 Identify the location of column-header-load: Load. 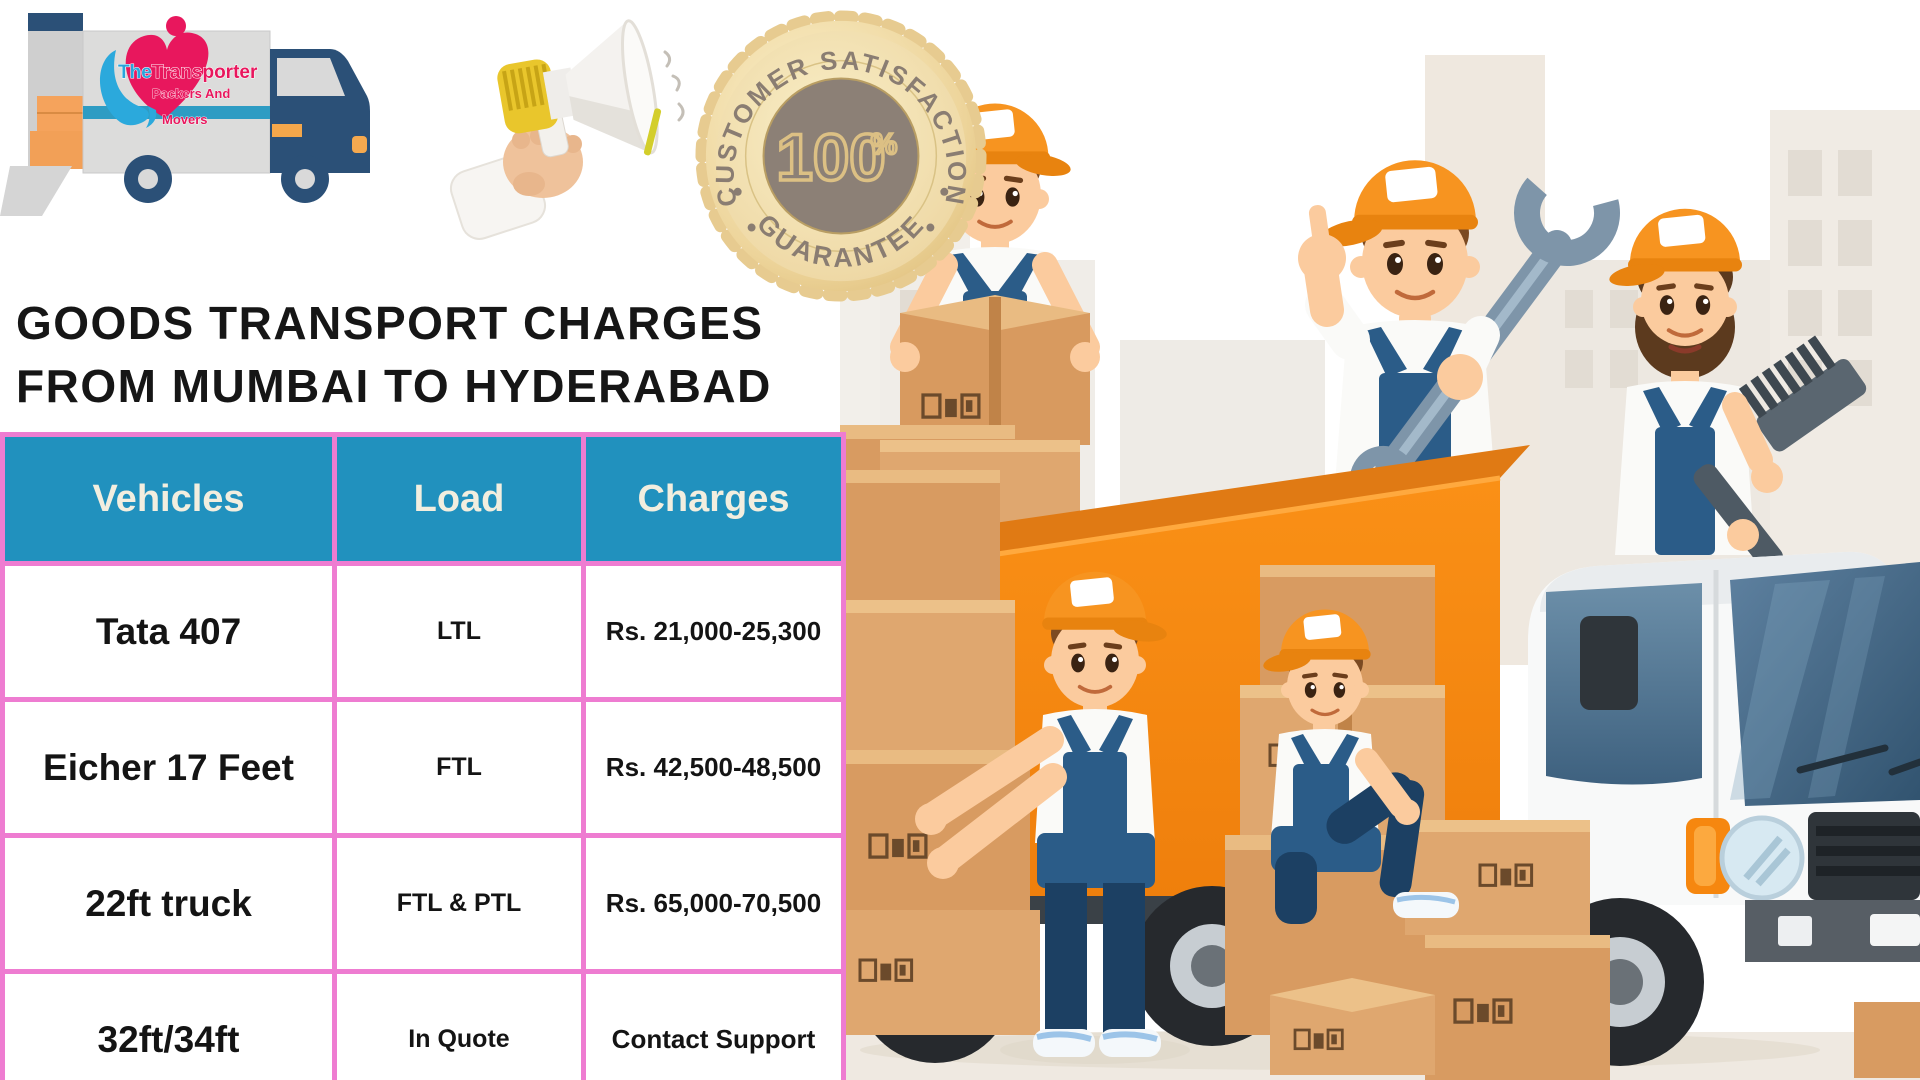
(459, 499).